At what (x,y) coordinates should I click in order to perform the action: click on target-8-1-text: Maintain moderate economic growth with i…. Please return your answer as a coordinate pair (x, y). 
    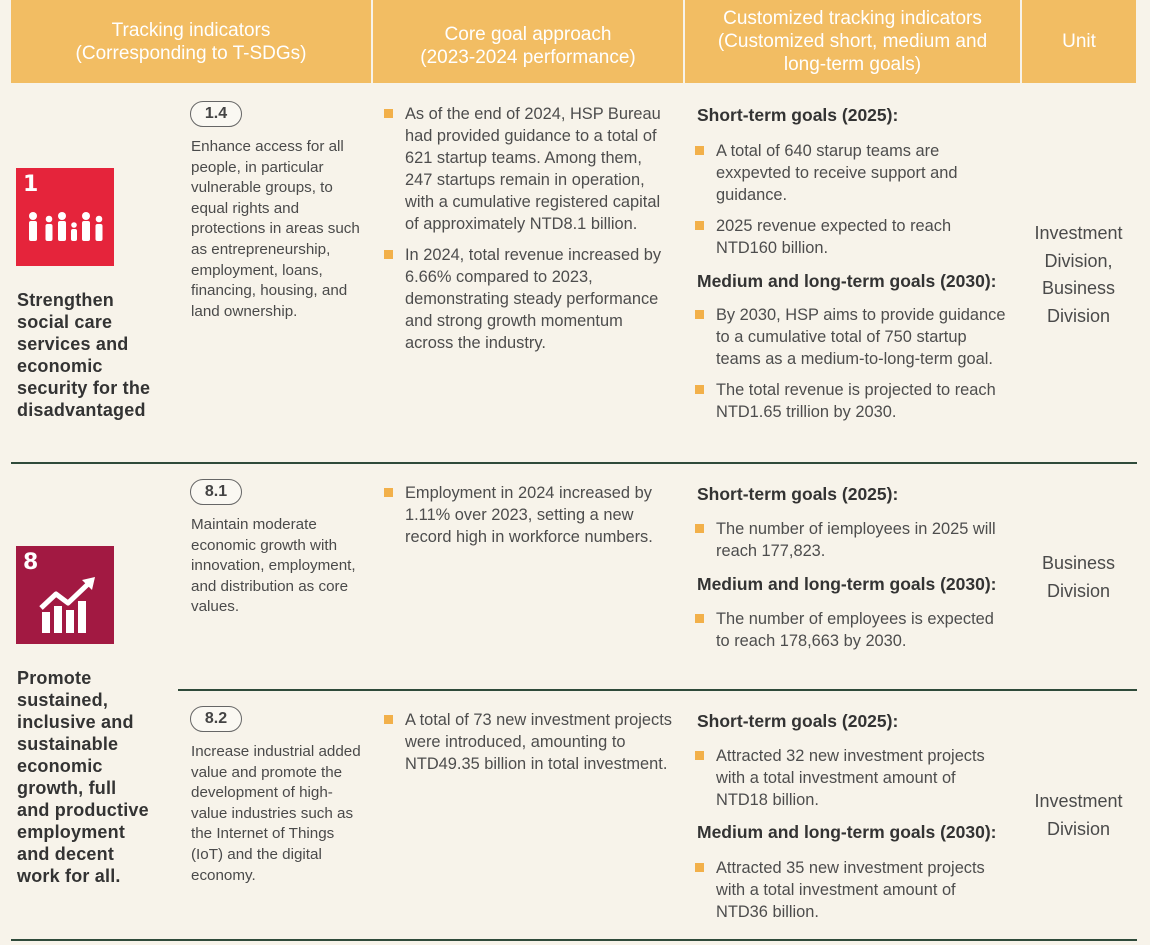
    Looking at the image, I should click on (273, 566).